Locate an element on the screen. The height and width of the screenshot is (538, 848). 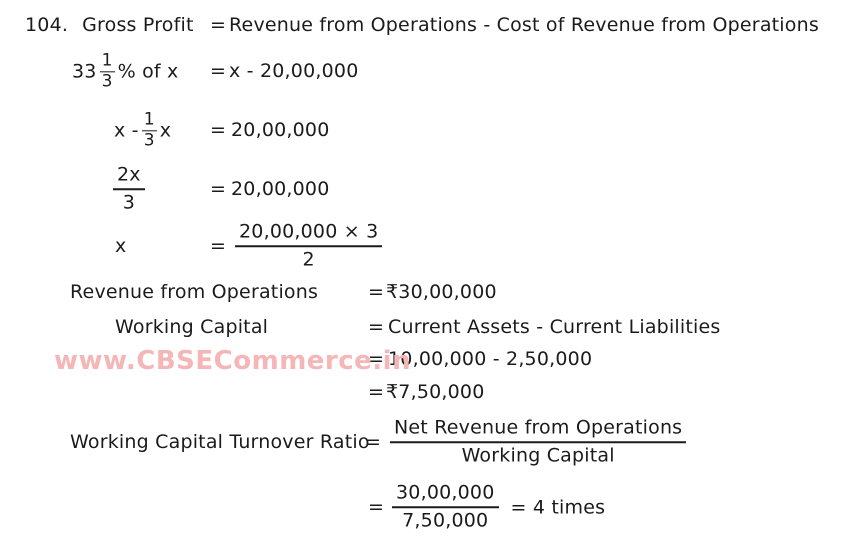
rhs-revenue-value: ₹30,00,000 is located at coordinates (441, 292).